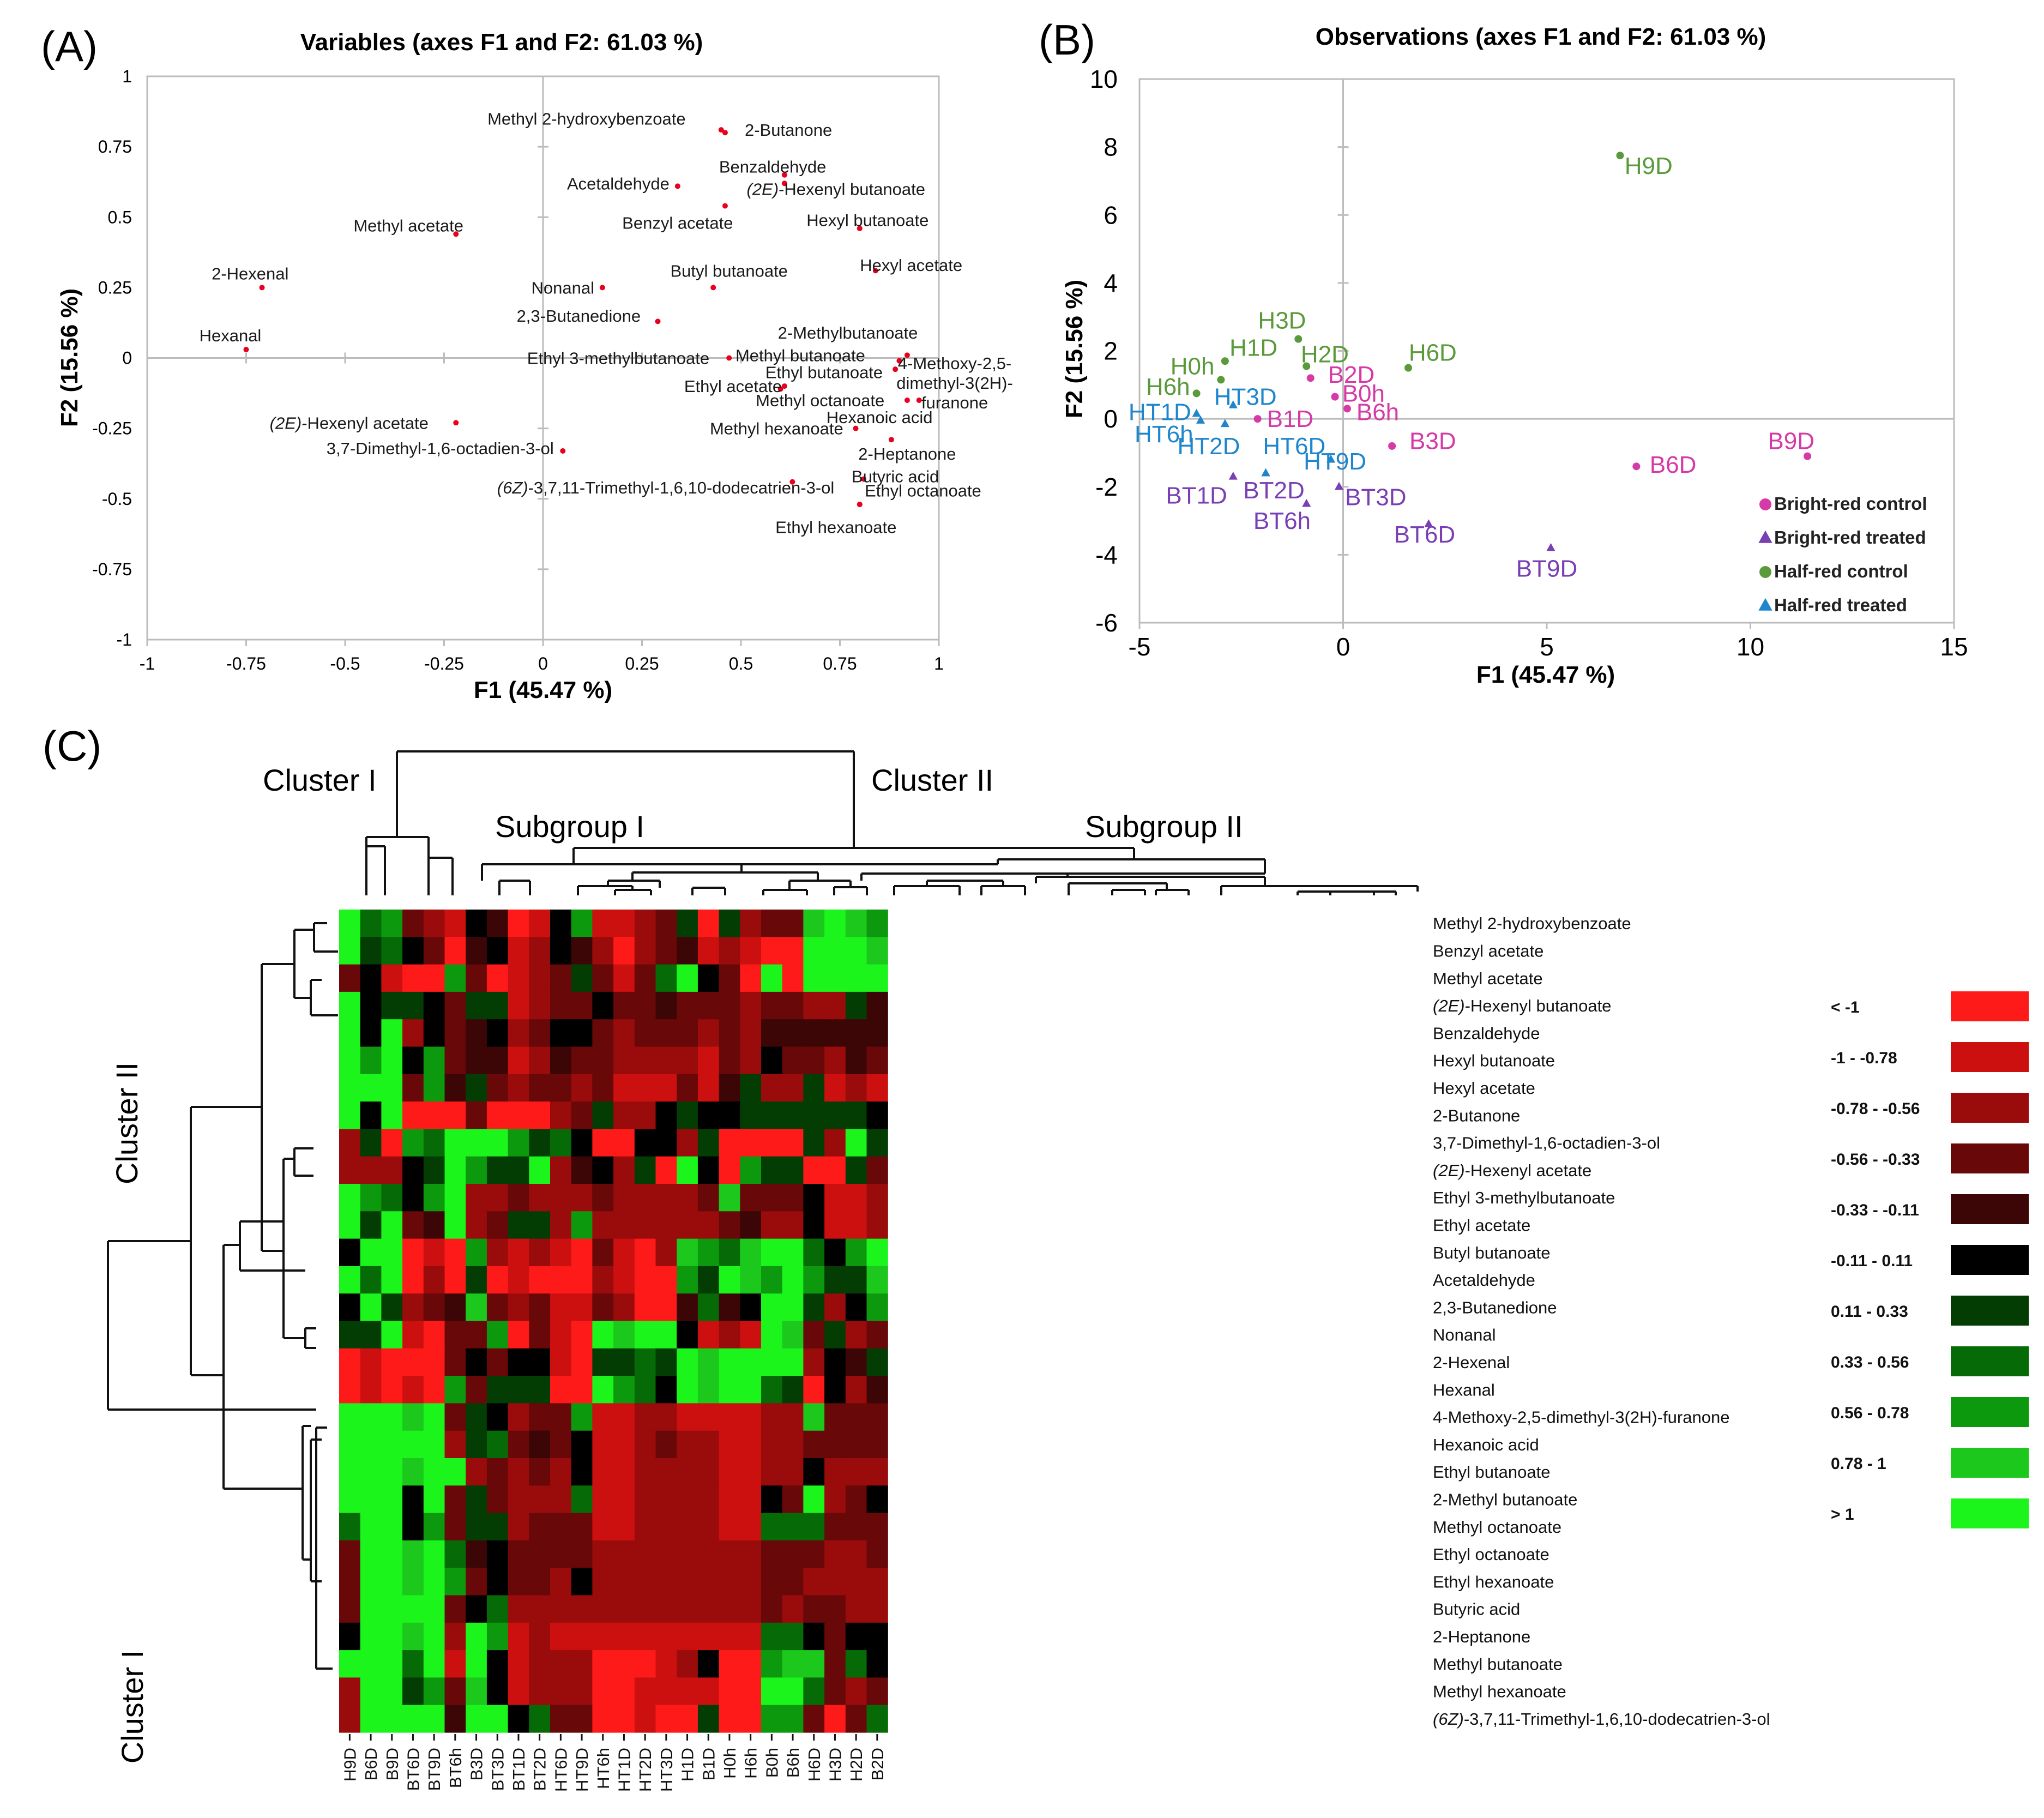 The height and width of the screenshot is (1818, 2044). What do you see at coordinates (408, 226) in the screenshot?
I see `panel-a-point-label: Methyl acetate` at bounding box center [408, 226].